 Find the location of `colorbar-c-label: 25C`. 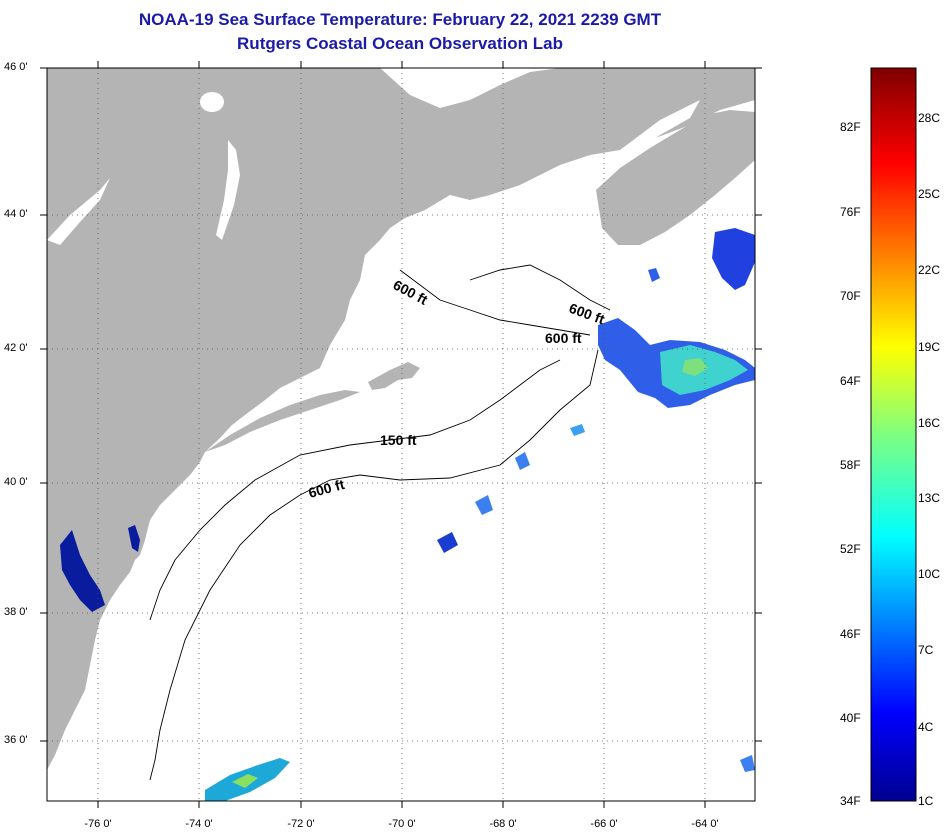

colorbar-c-label: 25C is located at coordinates (929, 194).